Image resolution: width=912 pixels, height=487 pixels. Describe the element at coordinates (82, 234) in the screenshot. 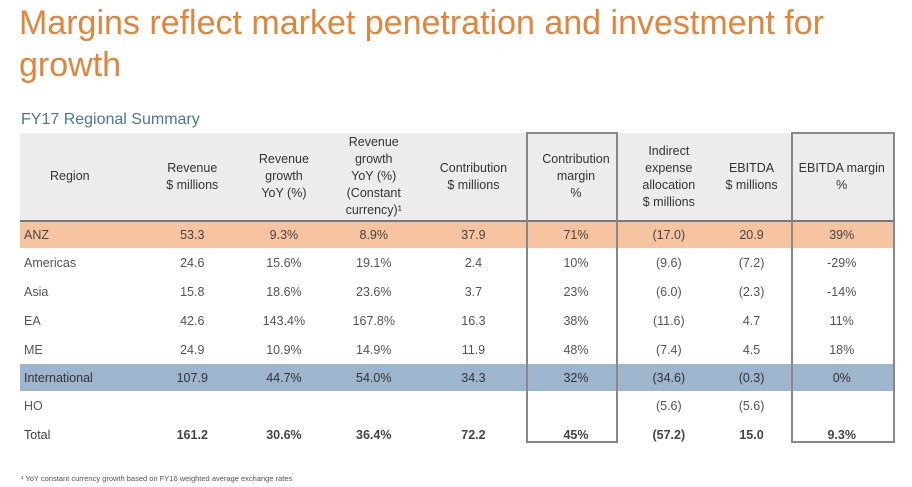

I see `region-cell: ANZ` at that location.